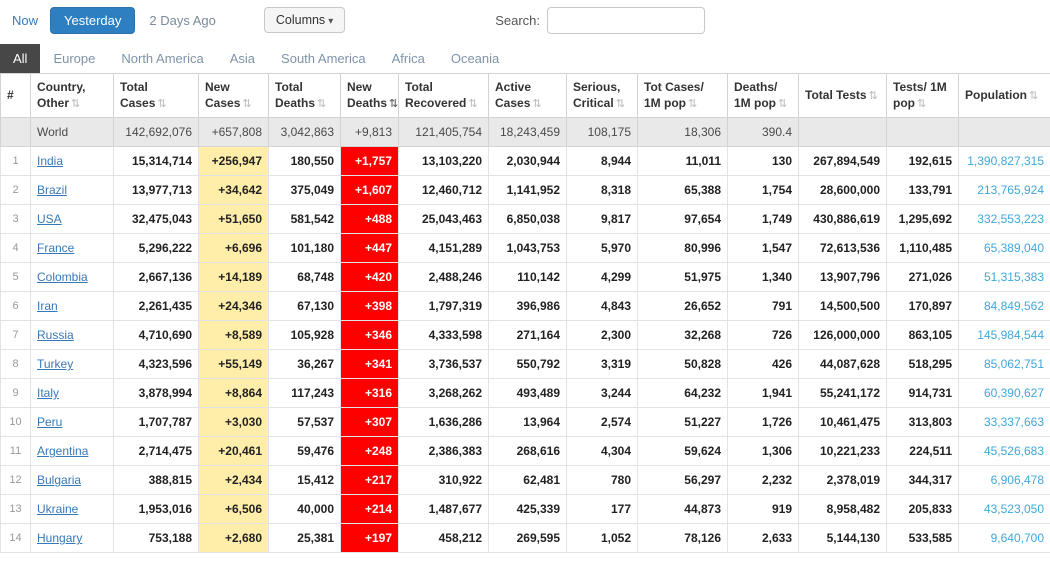 The height and width of the screenshot is (572, 1050). What do you see at coordinates (842, 219) in the screenshot?
I see `cell-total-tests: 430,886,619` at bounding box center [842, 219].